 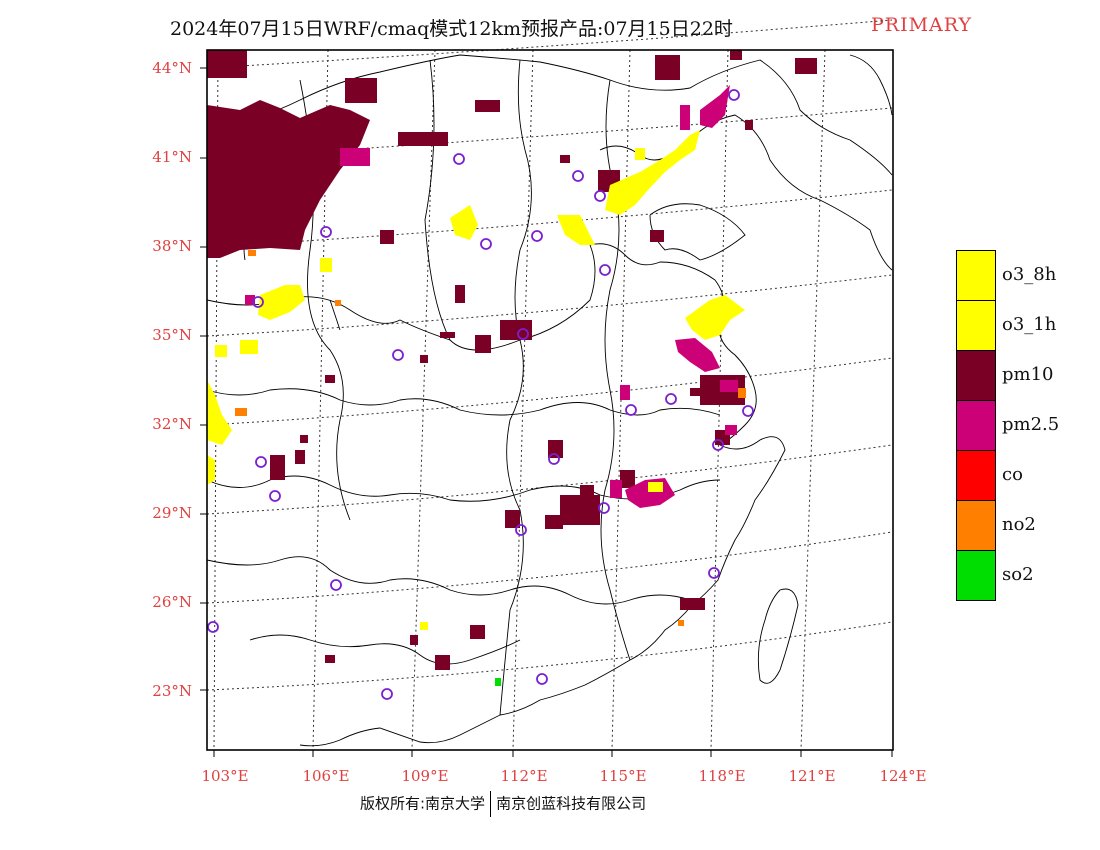 I want to click on lon-label: 124°E, so click(x=902, y=776).